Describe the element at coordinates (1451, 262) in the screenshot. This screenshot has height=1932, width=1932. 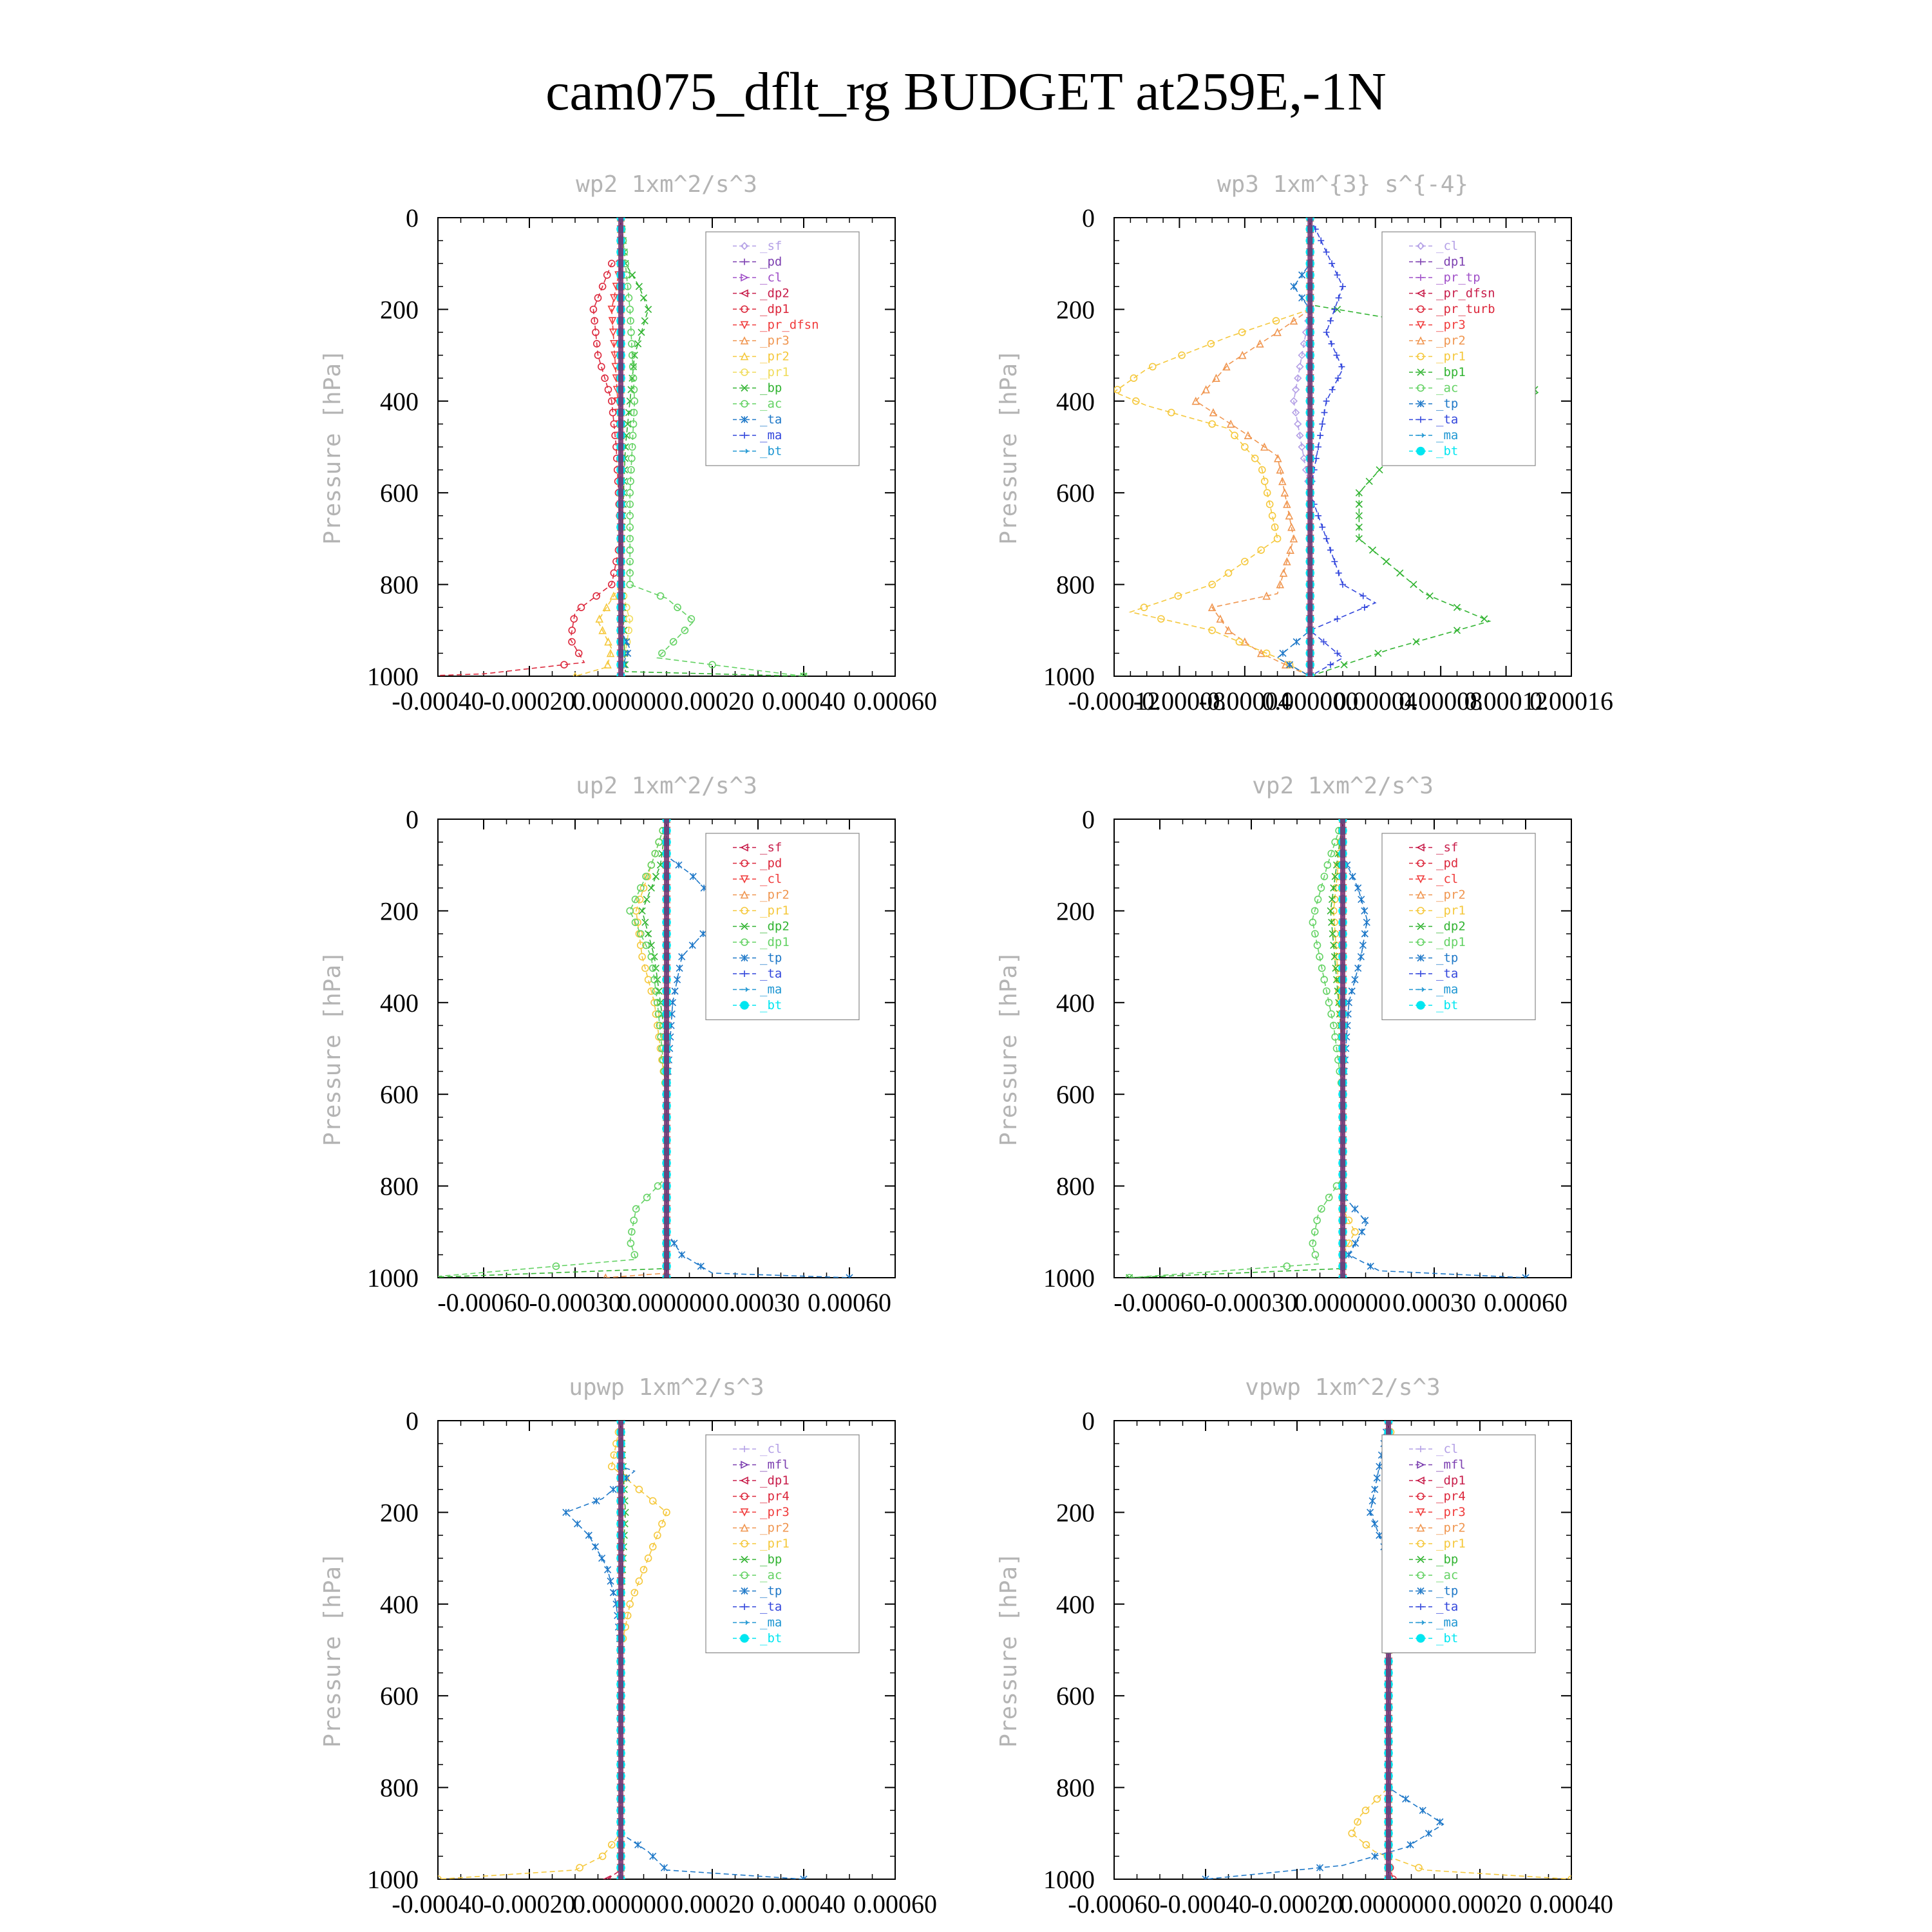
I see `legend-entry: _dp1` at that location.